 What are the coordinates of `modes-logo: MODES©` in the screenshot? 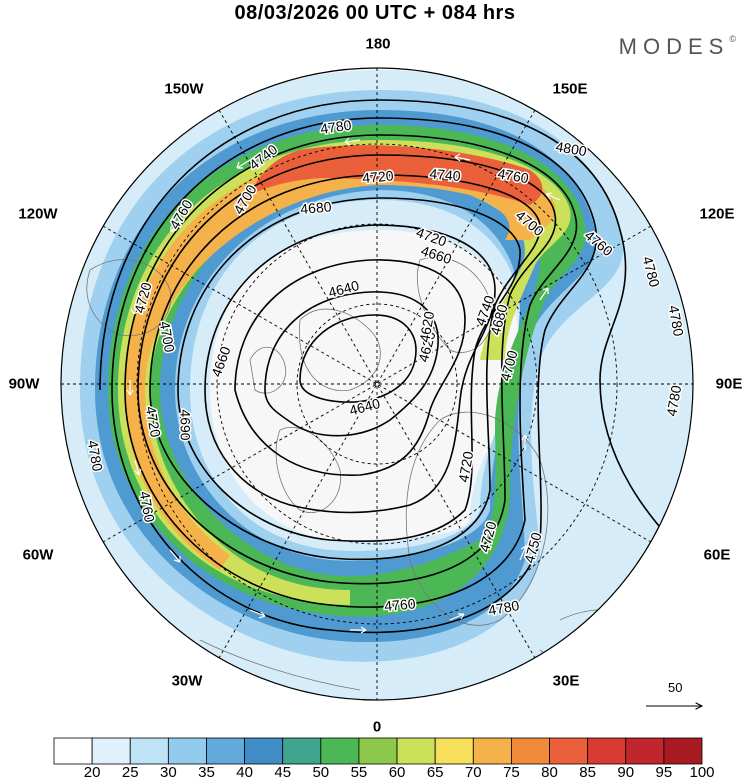 It's located at (677, 47).